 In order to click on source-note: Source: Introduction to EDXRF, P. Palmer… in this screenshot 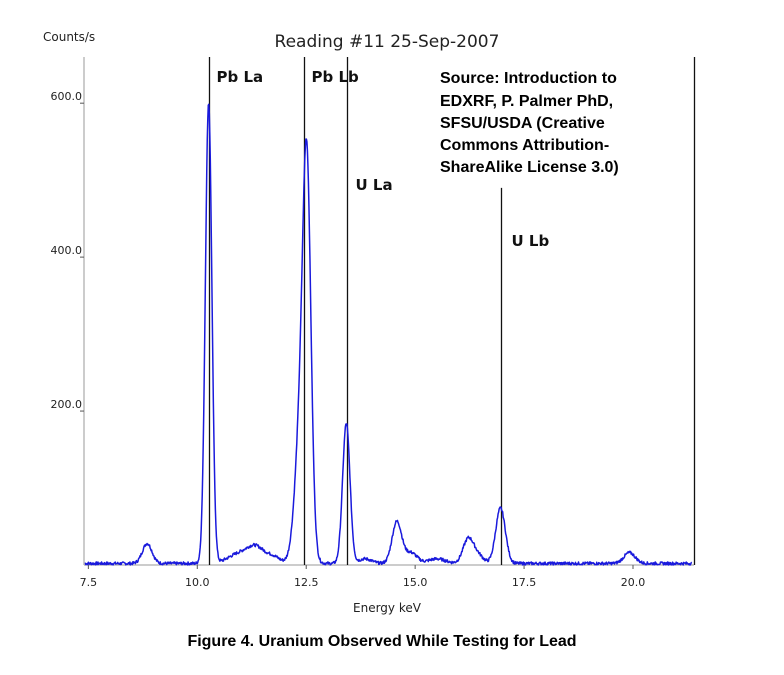, I will do `click(529, 123)`.